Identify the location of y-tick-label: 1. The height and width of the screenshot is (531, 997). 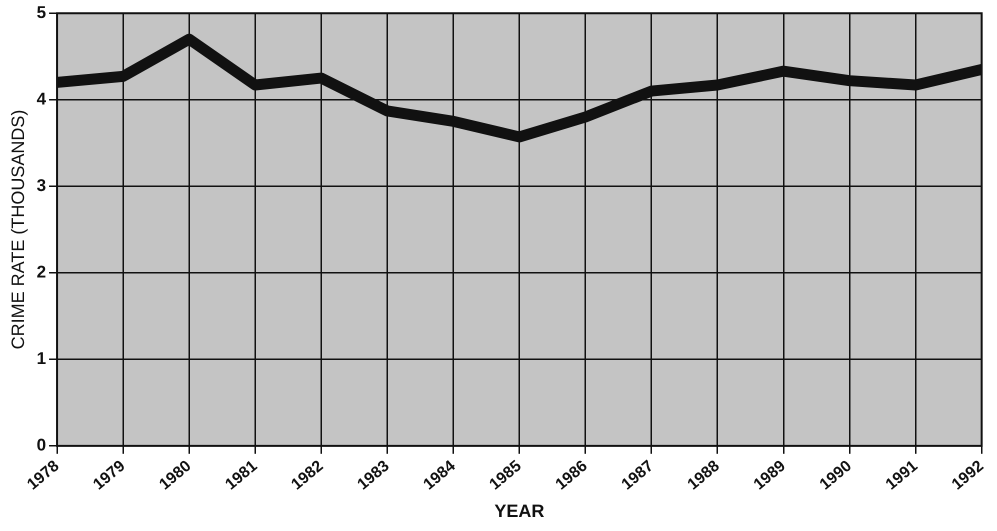
(41, 358).